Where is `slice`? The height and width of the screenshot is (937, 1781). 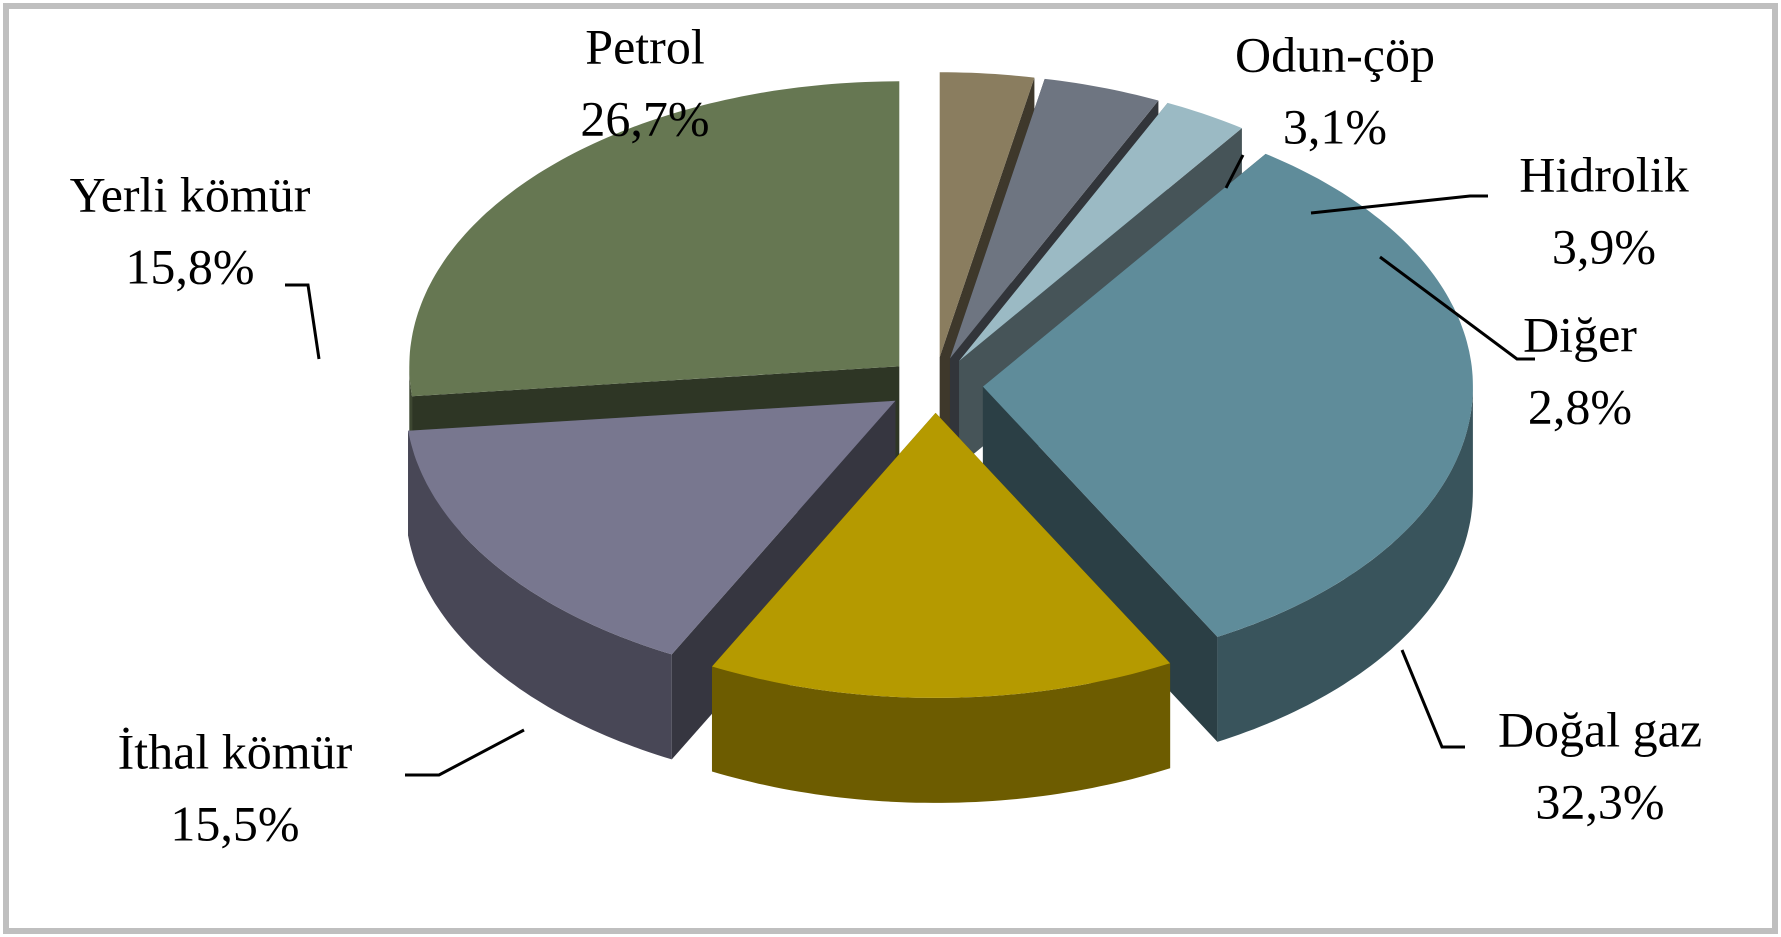
slice is located at coordinates (941, 607).